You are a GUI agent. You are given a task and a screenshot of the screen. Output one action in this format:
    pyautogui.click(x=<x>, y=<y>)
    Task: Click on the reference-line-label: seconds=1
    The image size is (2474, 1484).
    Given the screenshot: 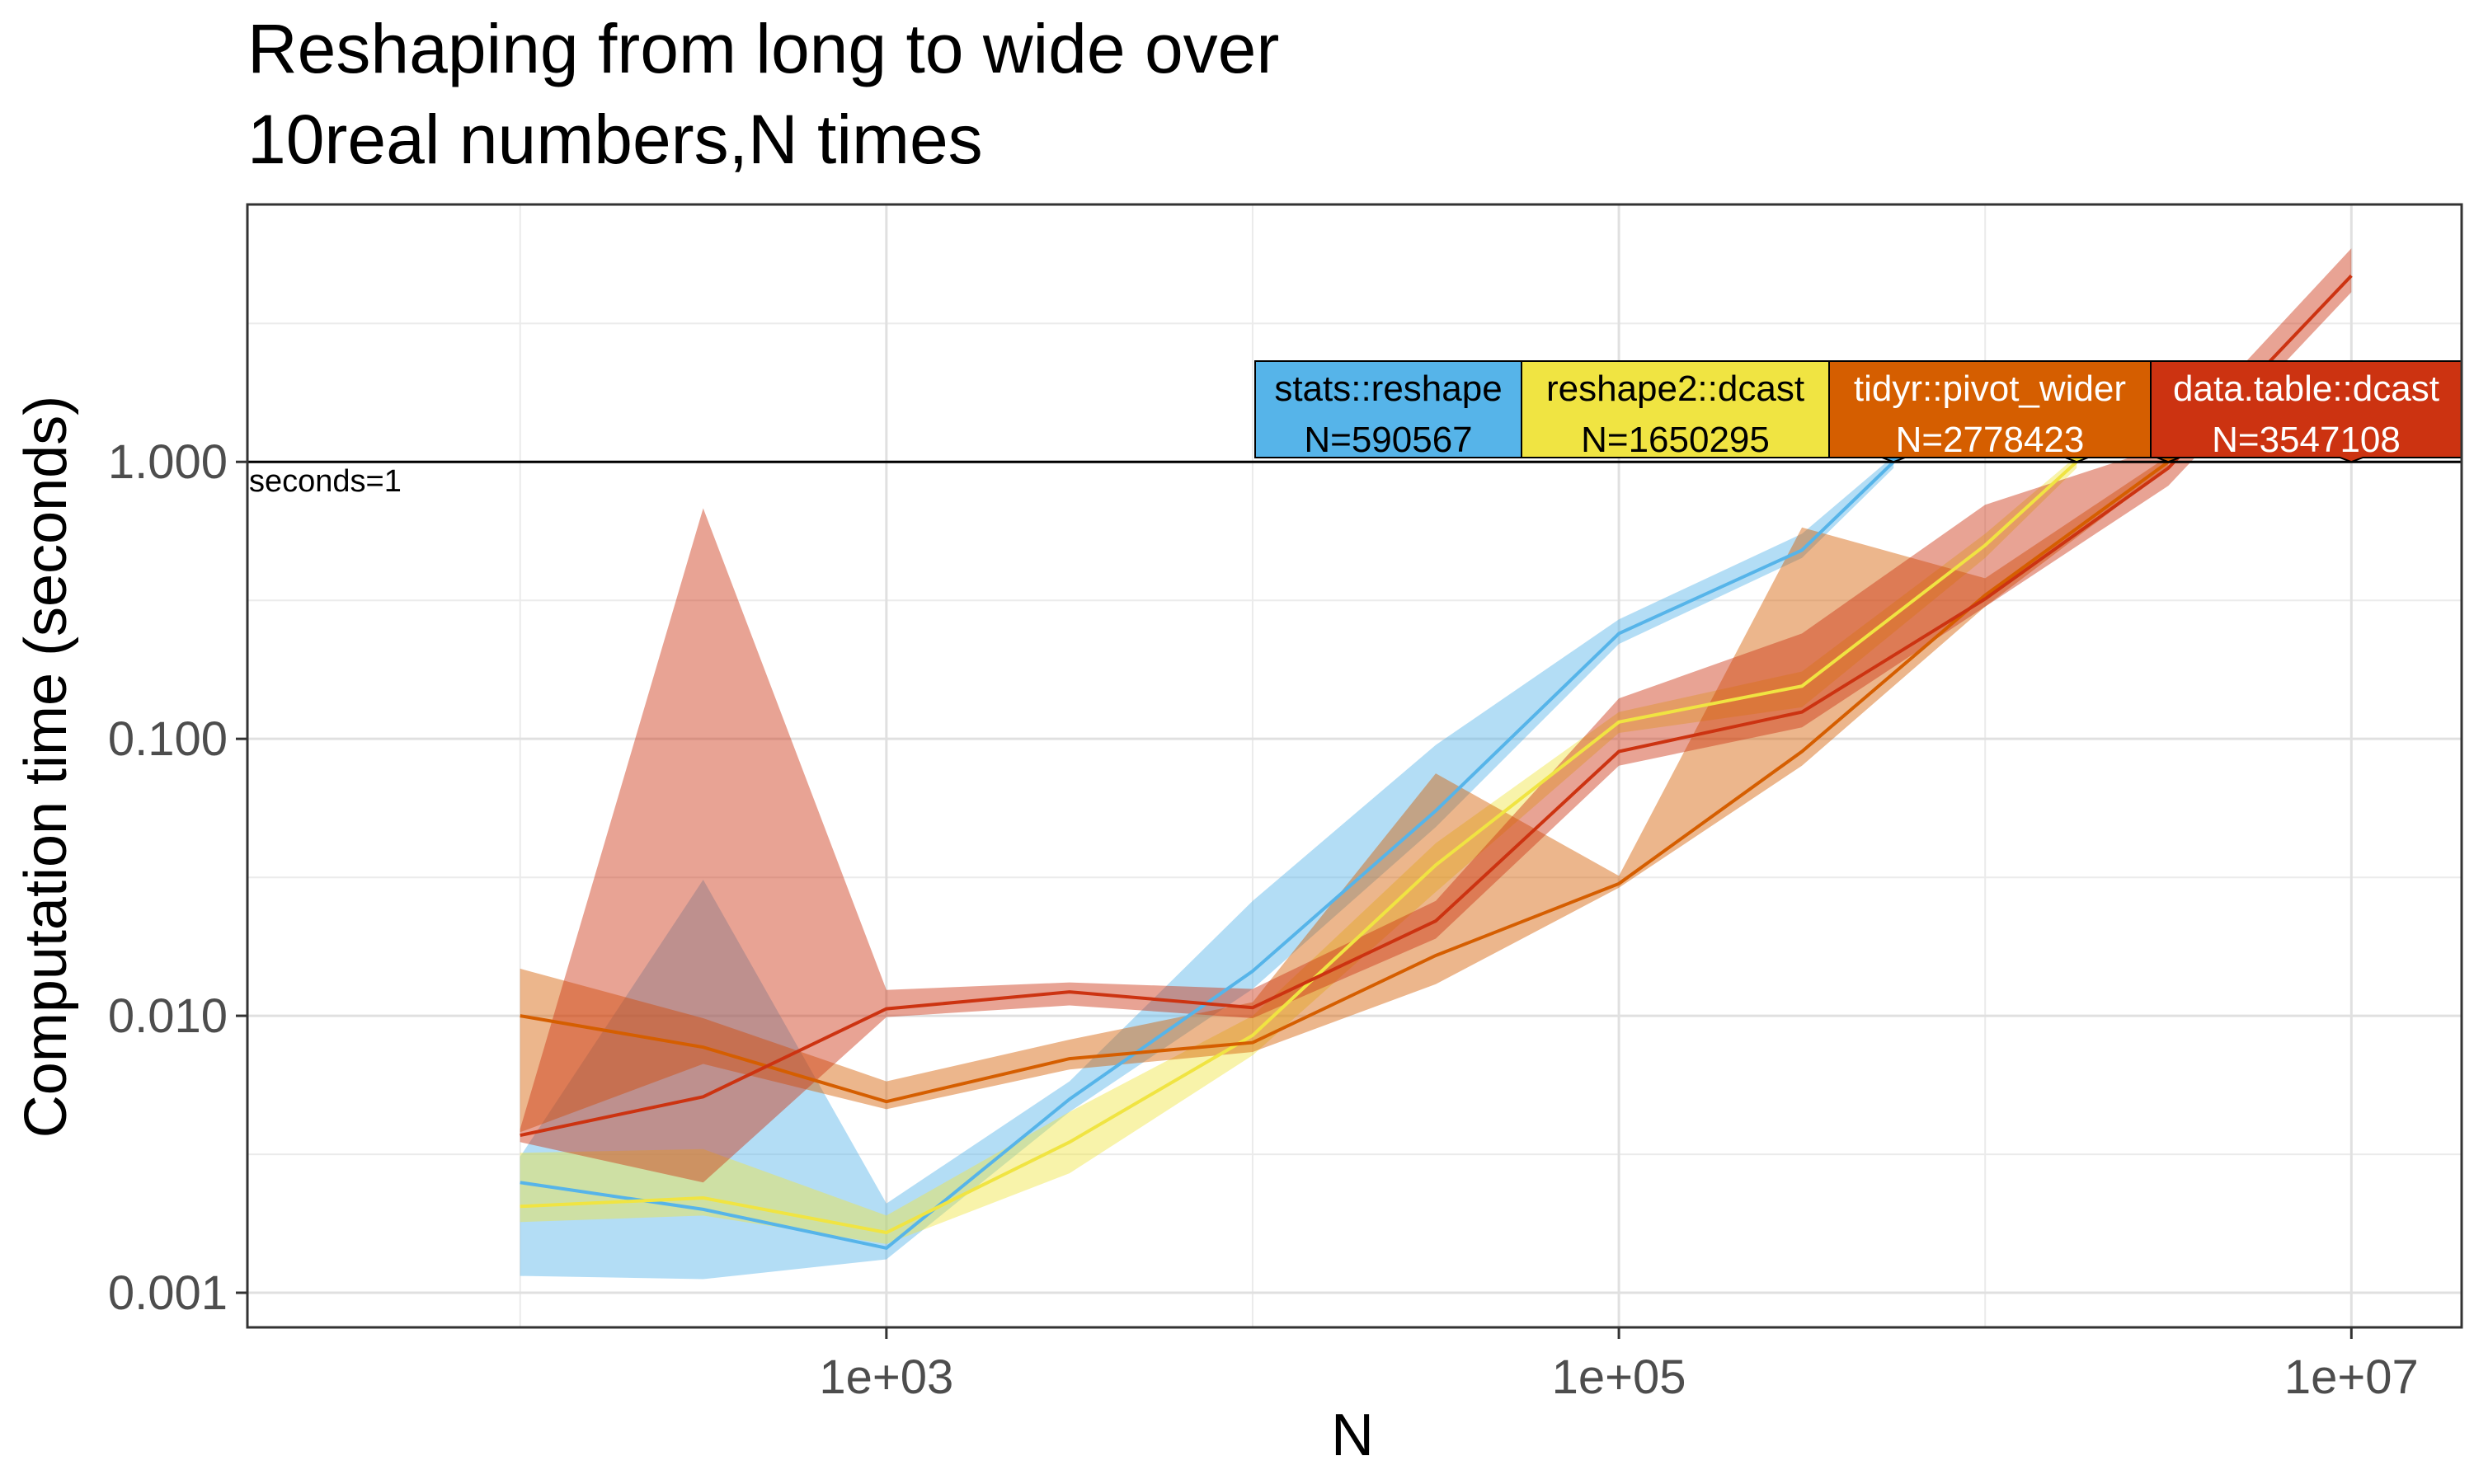 What is the action you would take?
    pyautogui.click(x=325, y=481)
    